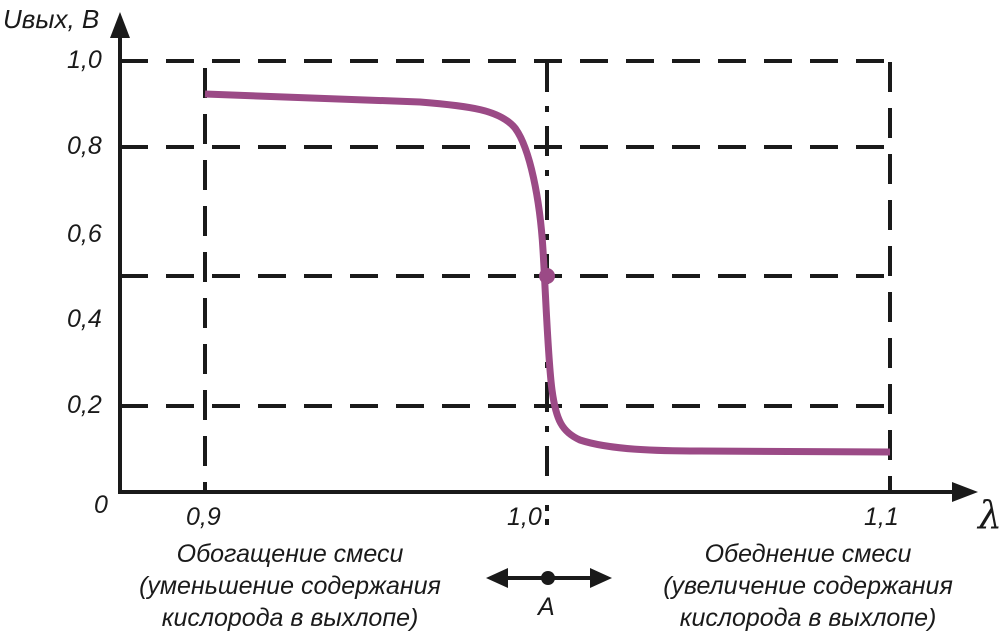  I want to click on right-caption-line: кислорода в выхлопе), so click(808, 618).